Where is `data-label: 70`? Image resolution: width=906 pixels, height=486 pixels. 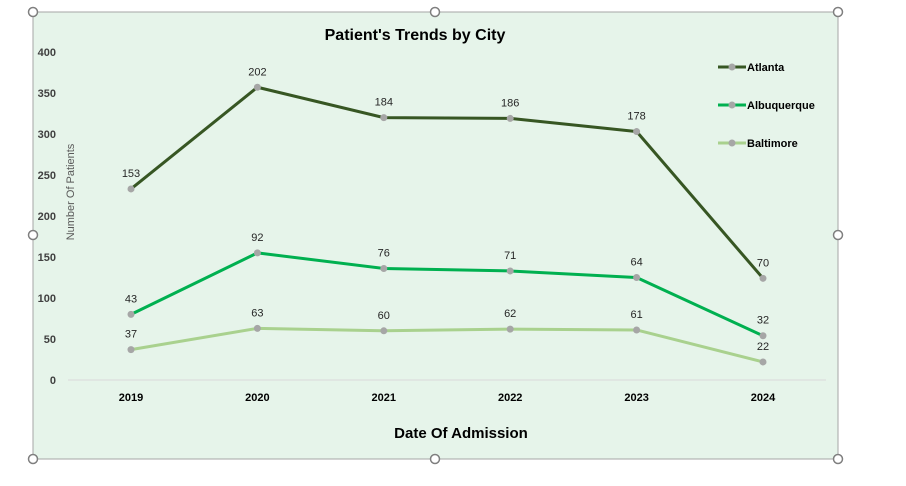 data-label: 70 is located at coordinates (763, 263).